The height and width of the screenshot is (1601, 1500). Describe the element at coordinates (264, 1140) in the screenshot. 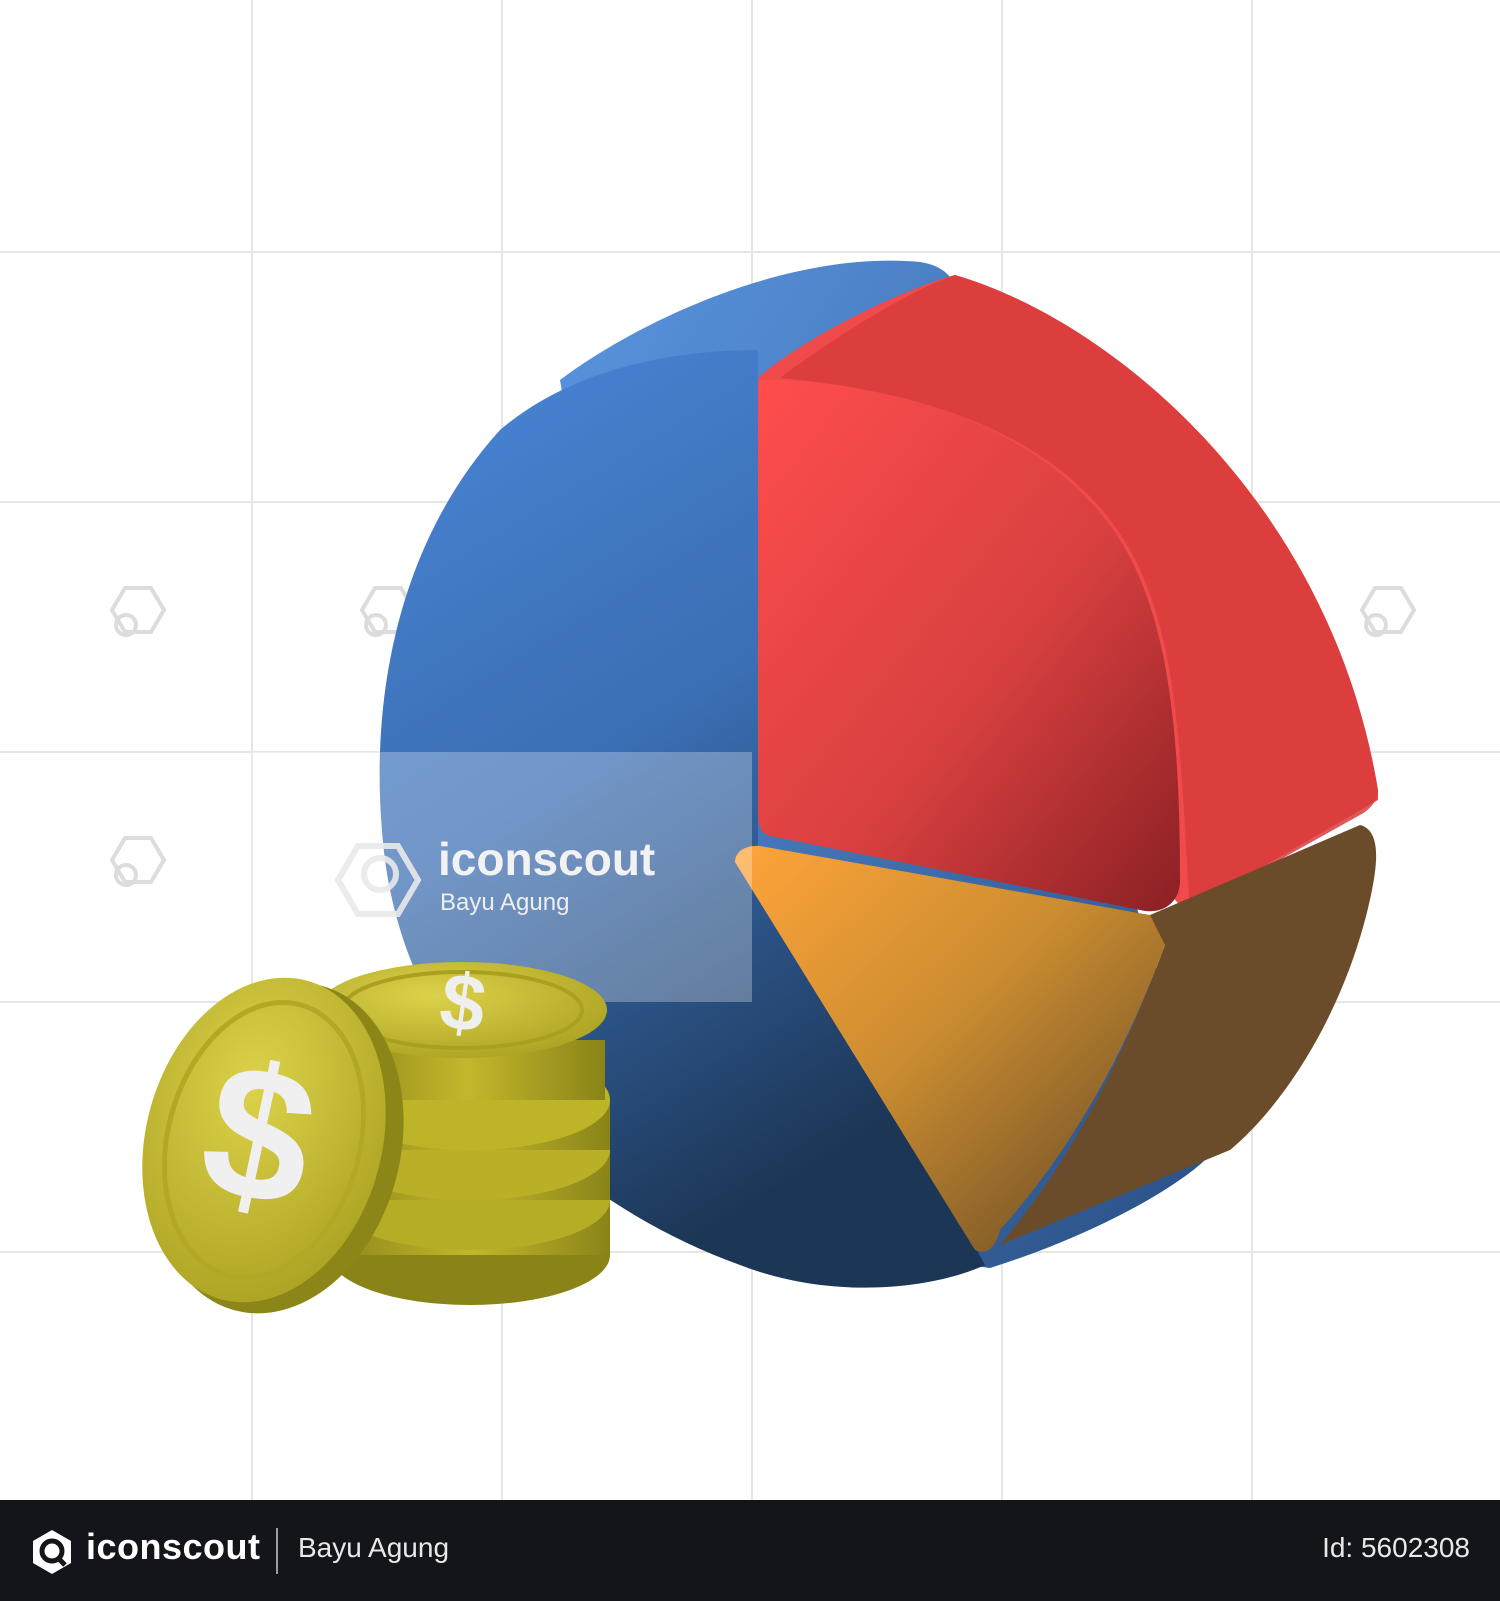

I see `front-coin` at that location.